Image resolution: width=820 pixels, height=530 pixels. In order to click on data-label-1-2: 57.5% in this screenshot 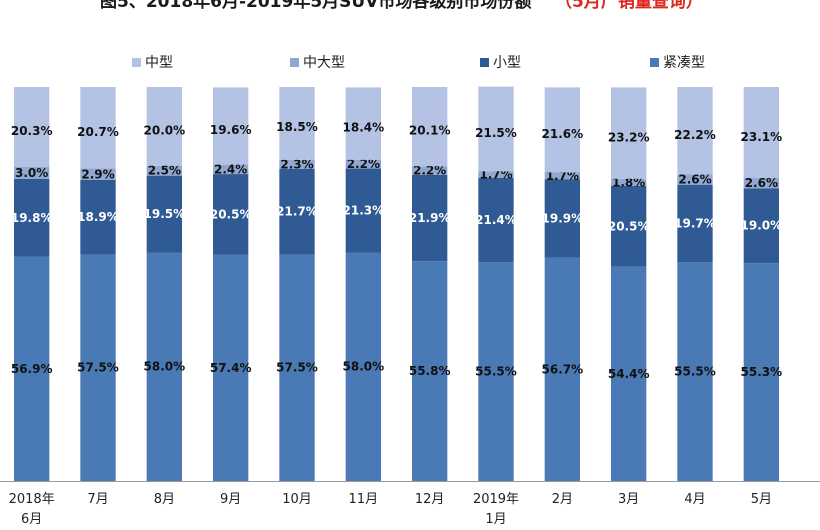, I will do `click(98, 368)`.